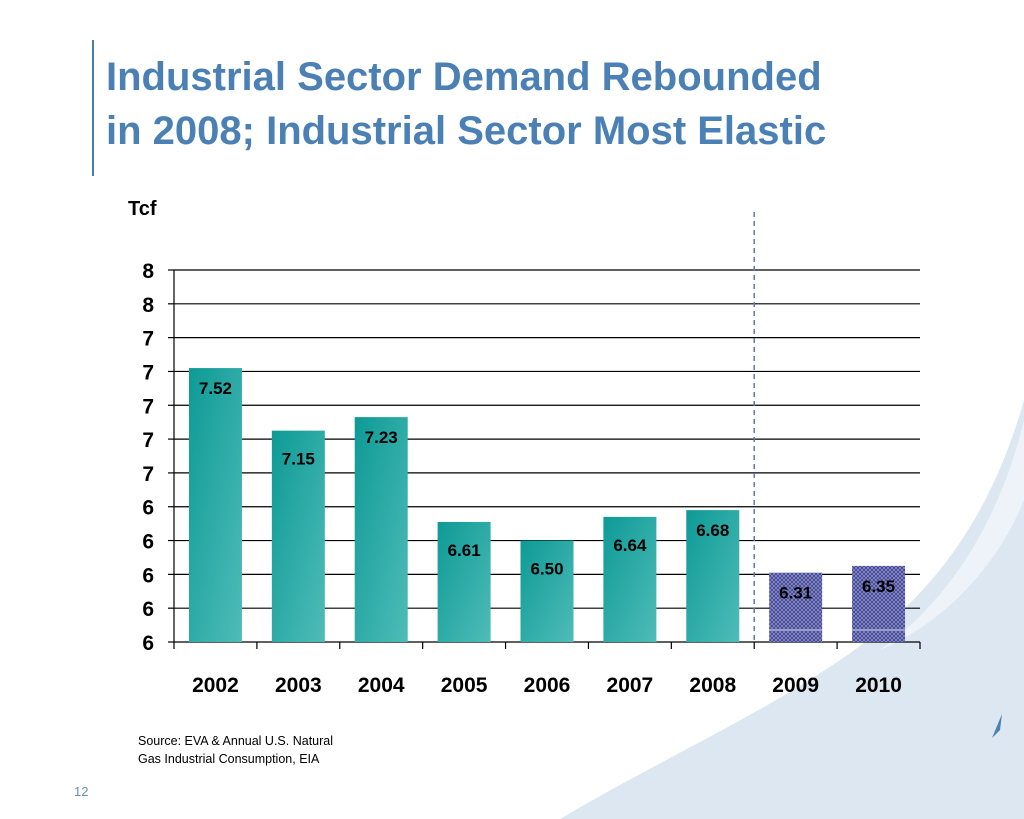  I want to click on x-tick-label: 2007, so click(630, 685).